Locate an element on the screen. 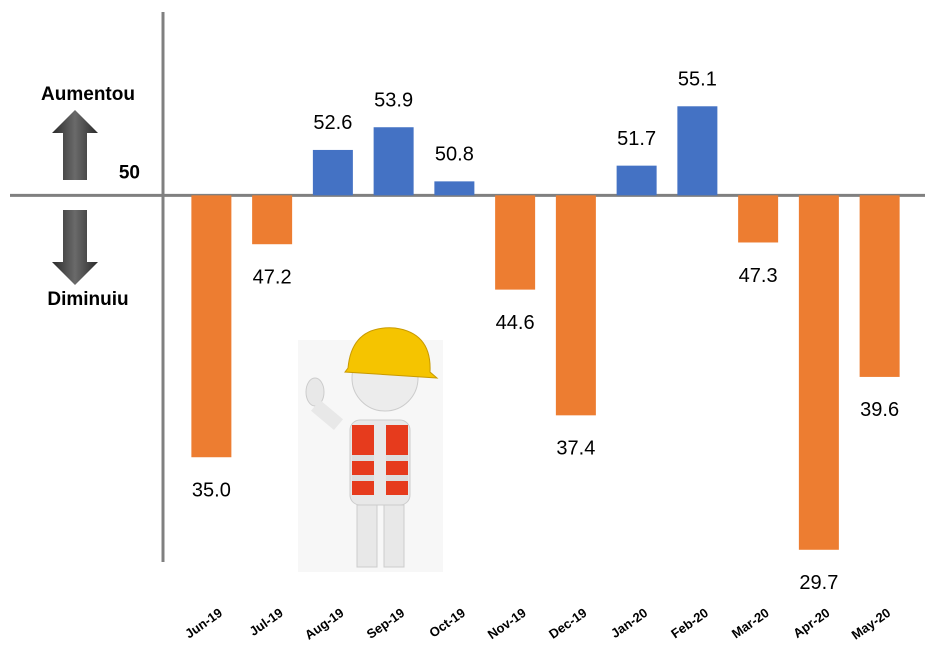  value-label: 50.8 is located at coordinates (454, 155).